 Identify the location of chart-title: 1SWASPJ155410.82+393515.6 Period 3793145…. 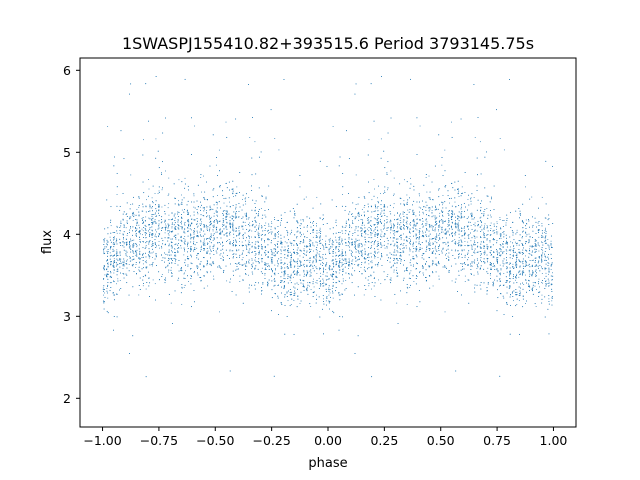
(328, 43).